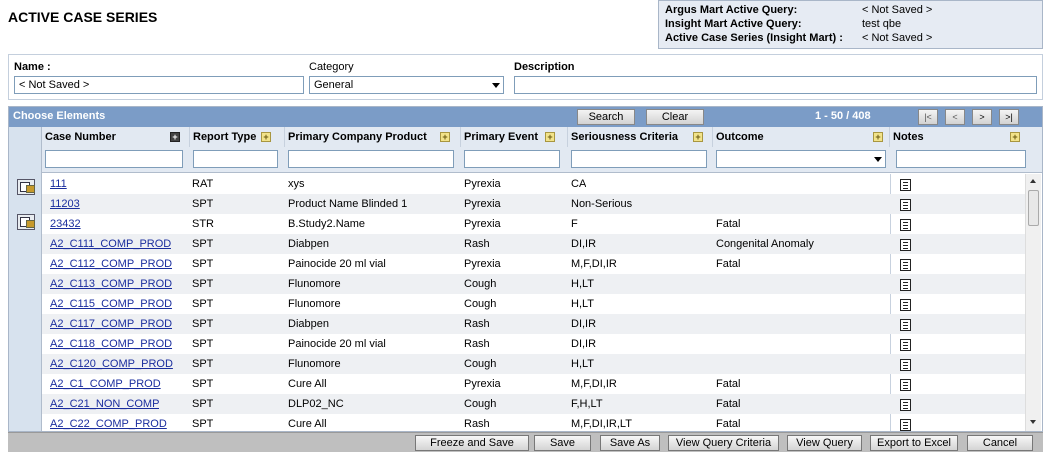 The width and height of the screenshot is (1044, 454). I want to click on case-number-cell: A2_C113_COMP_PROD, so click(111, 284).